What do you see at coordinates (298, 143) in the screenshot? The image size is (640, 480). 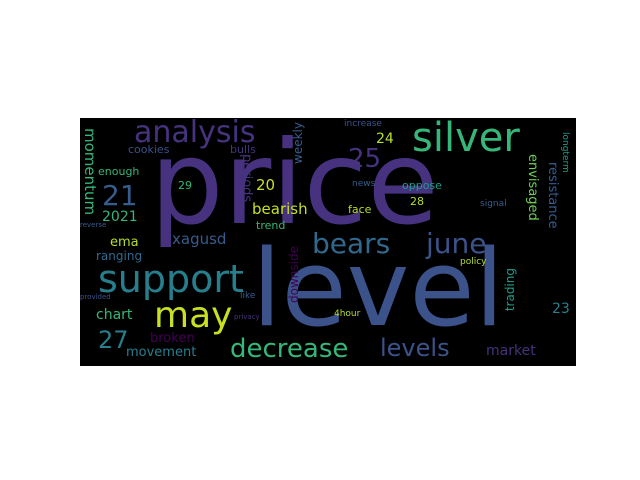 I see `word-weekly: weekly` at bounding box center [298, 143].